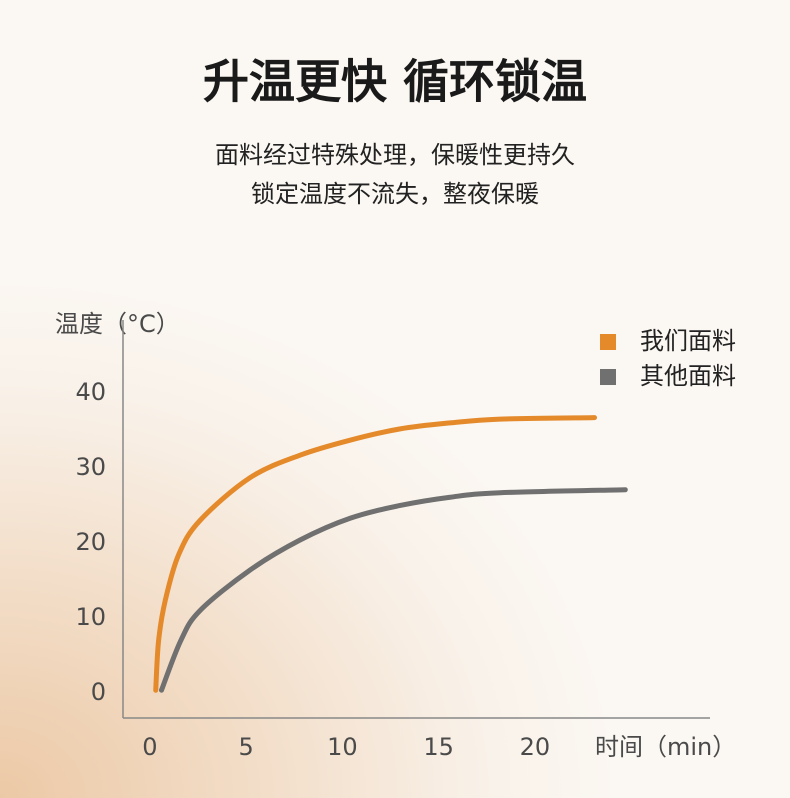 The image size is (790, 798). Describe the element at coordinates (98, 692) in the screenshot. I see `y-tick-label: 0` at that location.